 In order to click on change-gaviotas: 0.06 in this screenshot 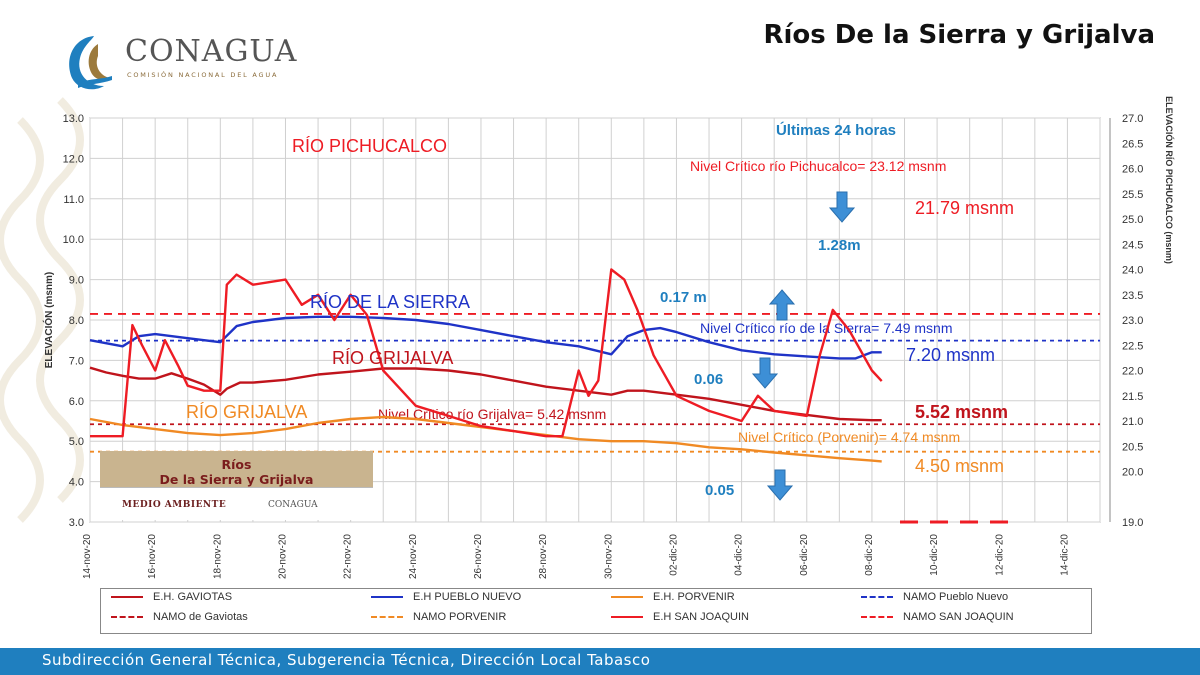, I will do `click(708, 379)`.